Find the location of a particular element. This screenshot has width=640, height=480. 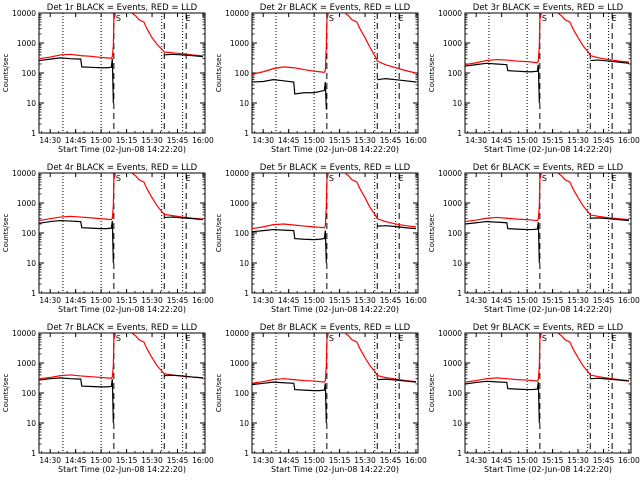

chart-title: Det 6r BLACK = Events, RED = LLD is located at coordinates (548, 168).